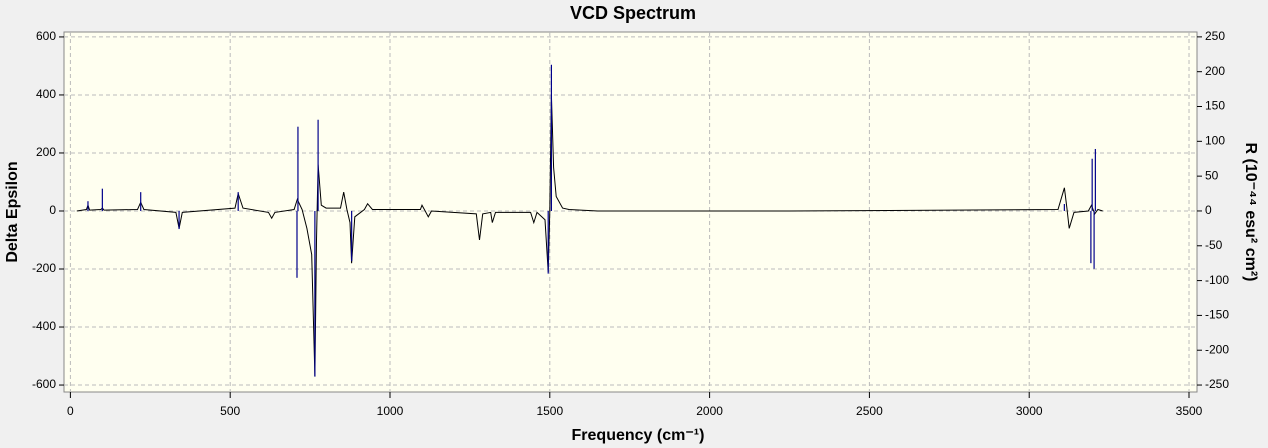 The image size is (1268, 448). I want to click on x-tick-label: 2000, so click(709, 411).